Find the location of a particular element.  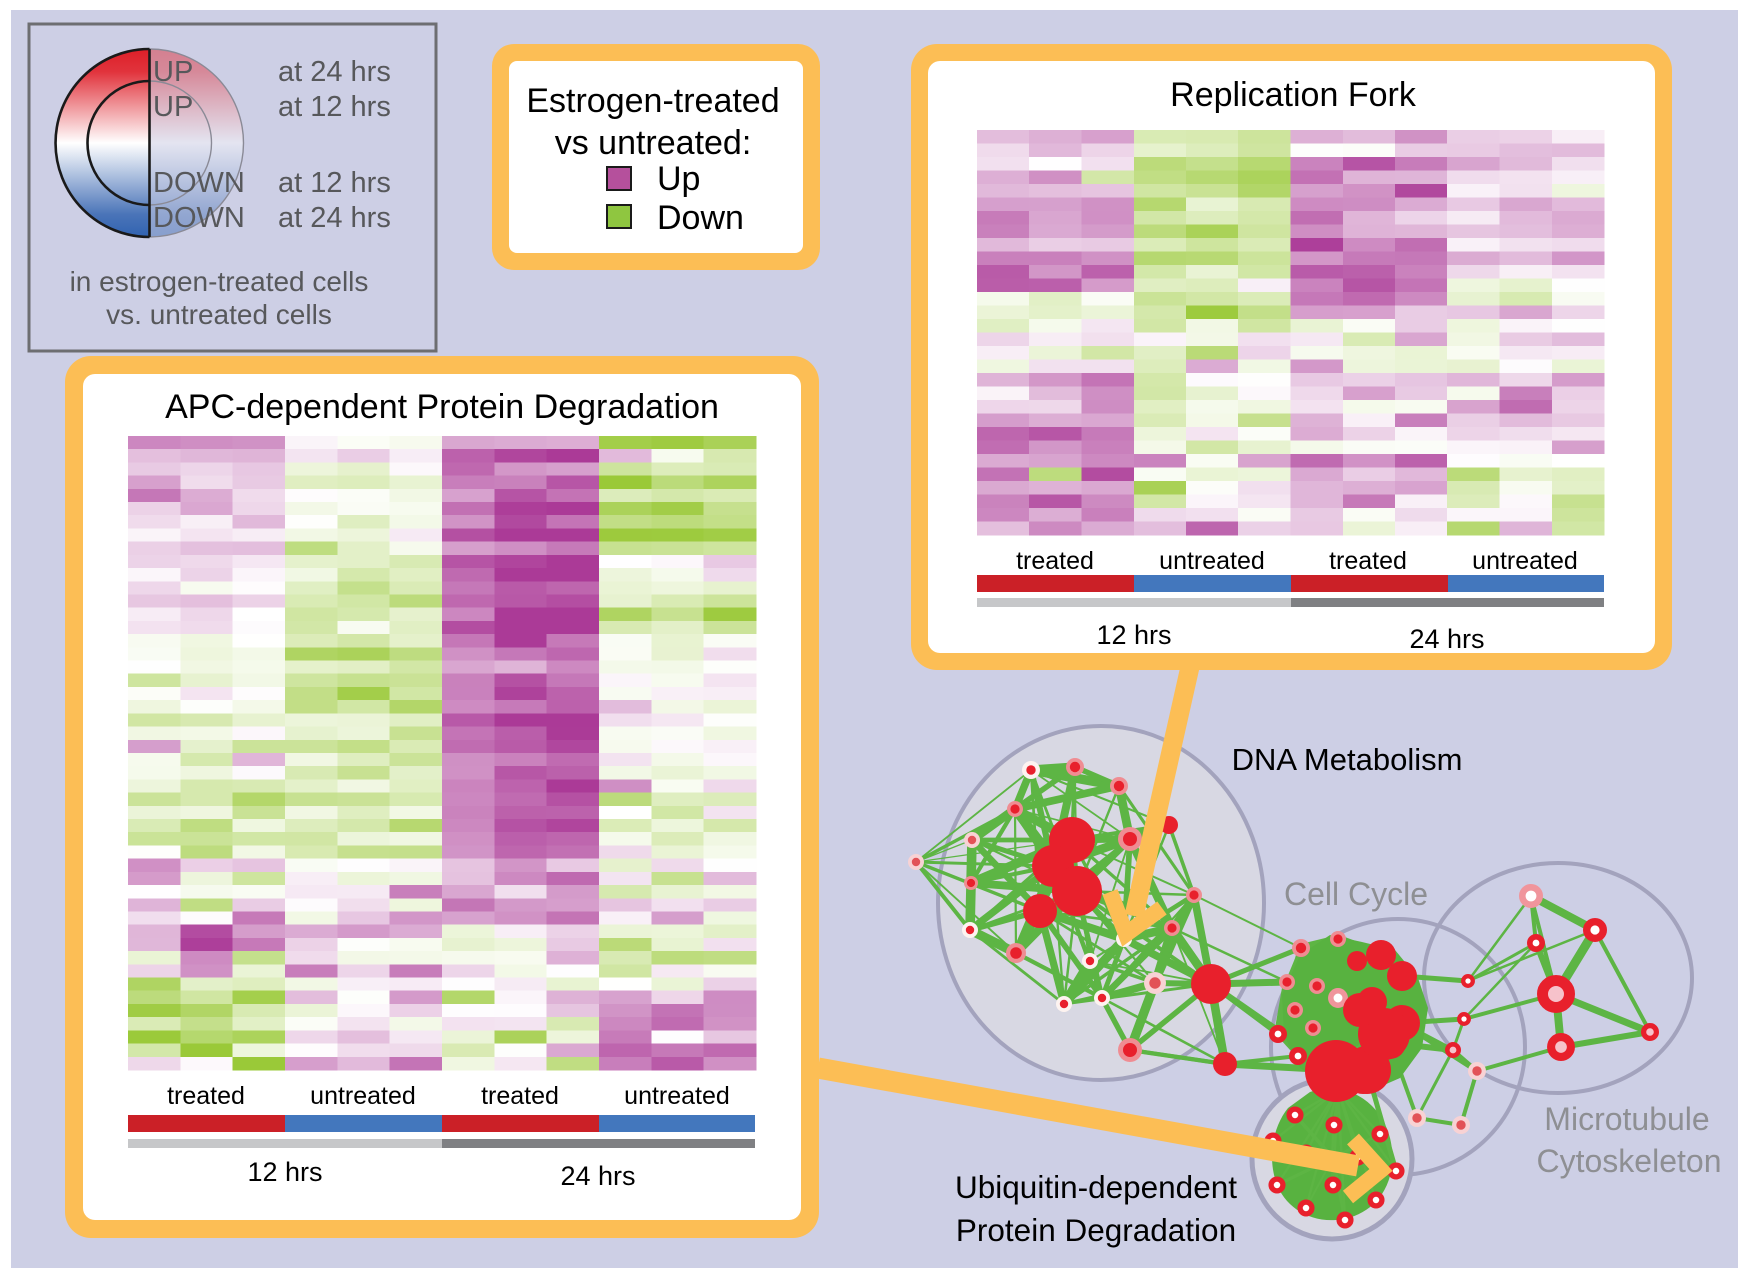

svg-text: Ubiquitin-dependent is located at coordinates (1096, 1187).